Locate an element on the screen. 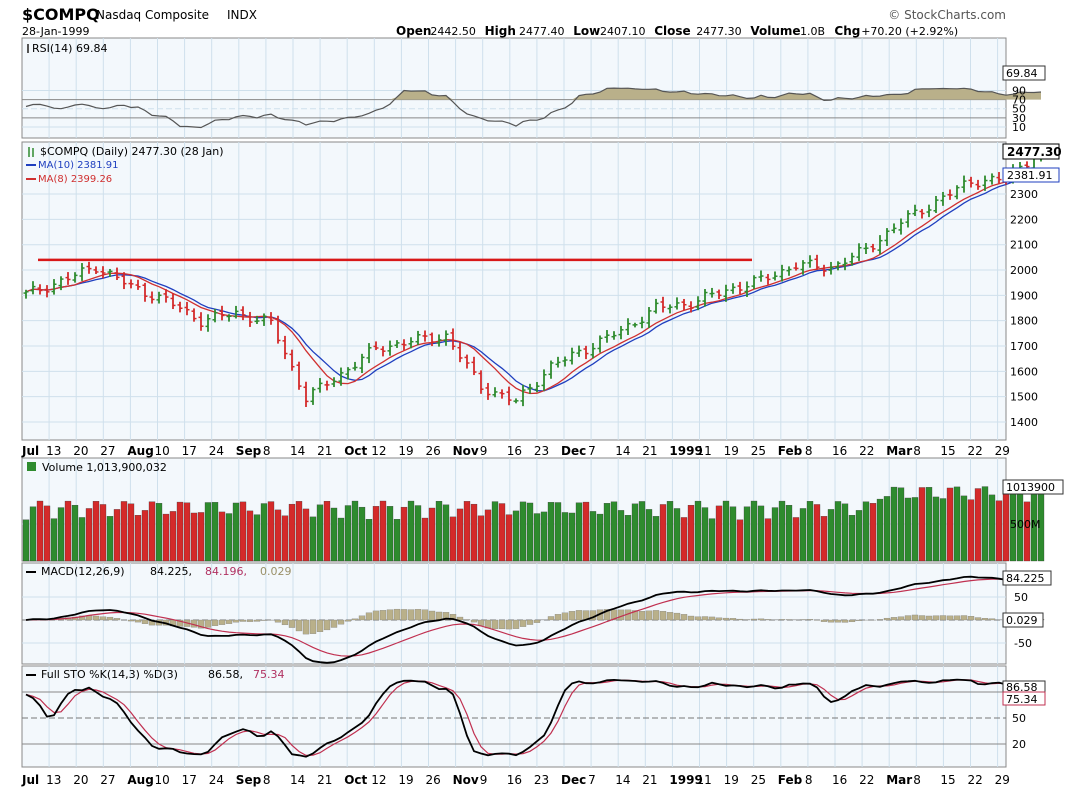 This screenshot has height=793, width=1066. x-tick-label: 21 is located at coordinates (324, 780).